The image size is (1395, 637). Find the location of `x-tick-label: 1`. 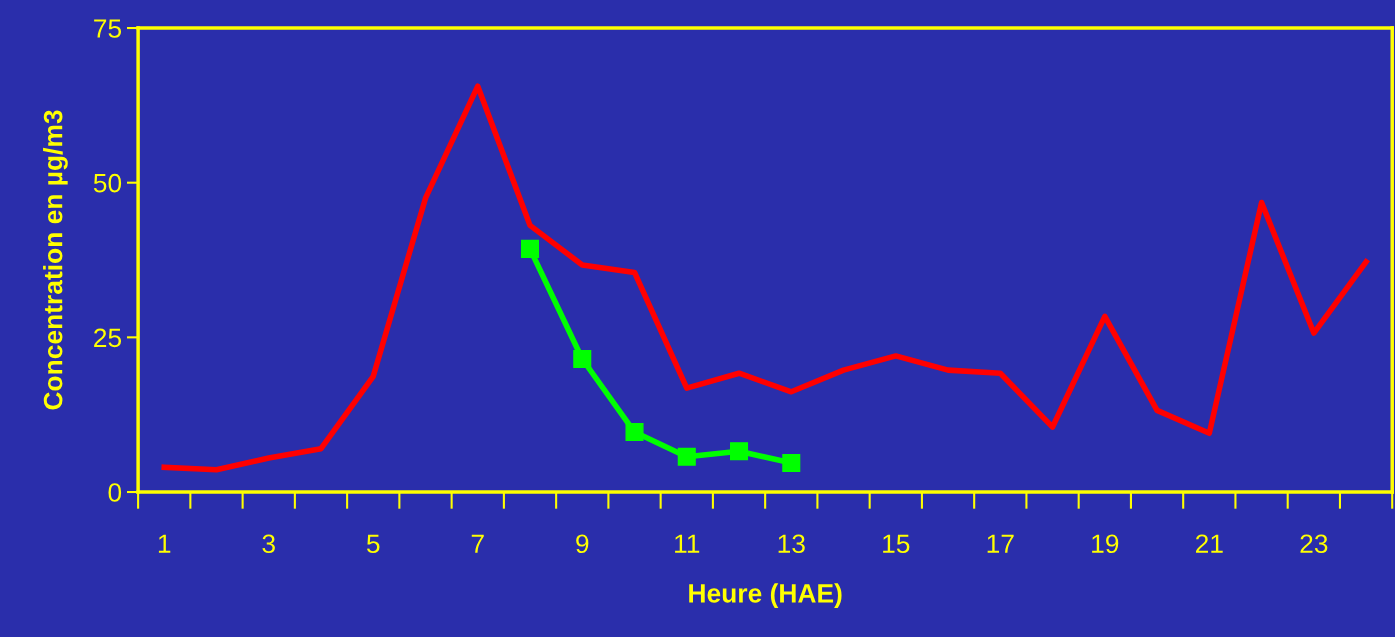

x-tick-label: 1 is located at coordinates (164, 543).